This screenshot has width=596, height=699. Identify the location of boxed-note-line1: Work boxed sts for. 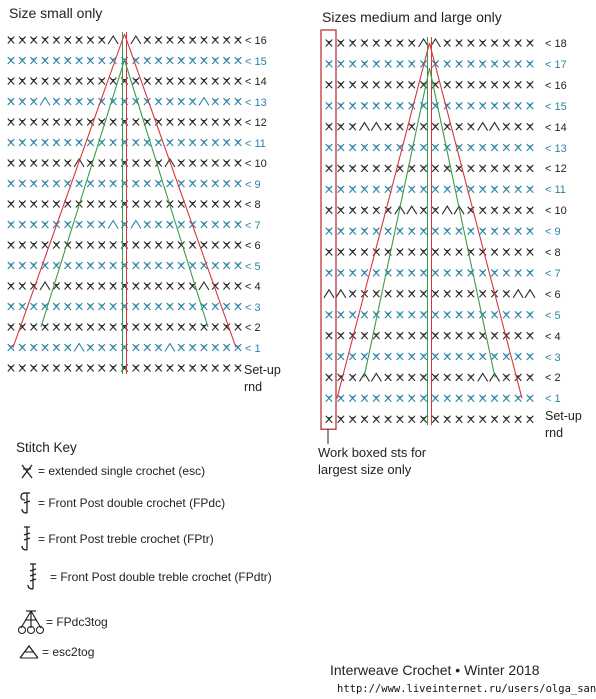
(372, 452).